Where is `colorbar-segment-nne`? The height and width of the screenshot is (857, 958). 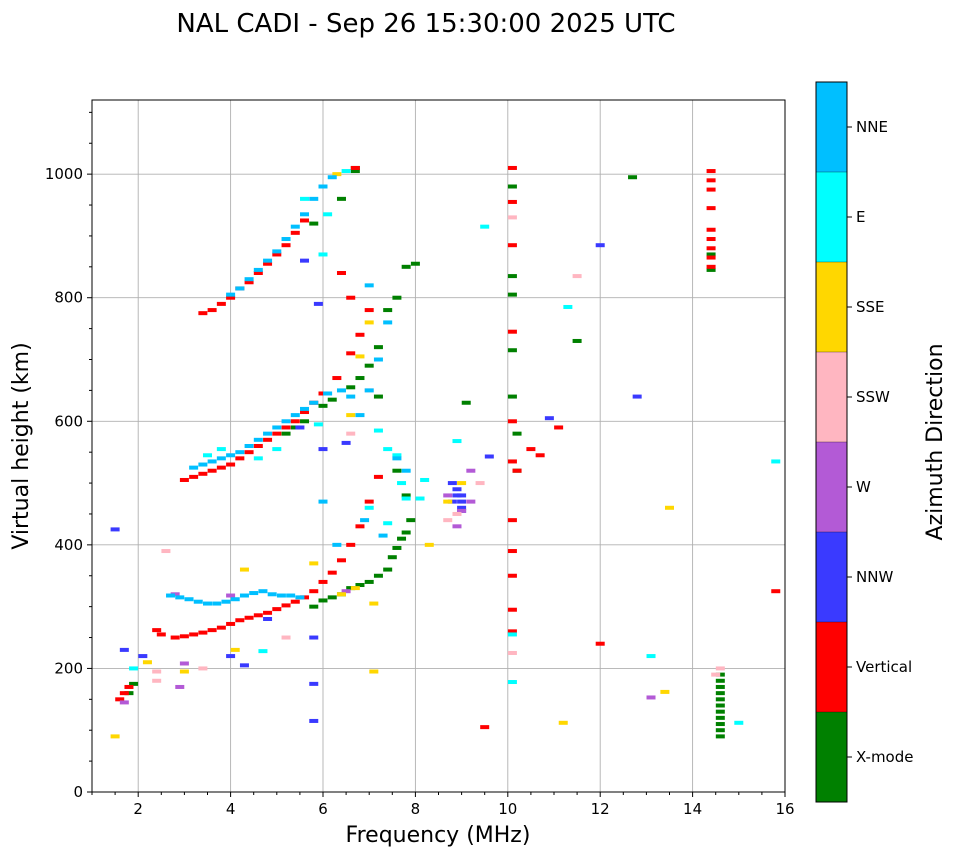 colorbar-segment-nne is located at coordinates (831, 127).